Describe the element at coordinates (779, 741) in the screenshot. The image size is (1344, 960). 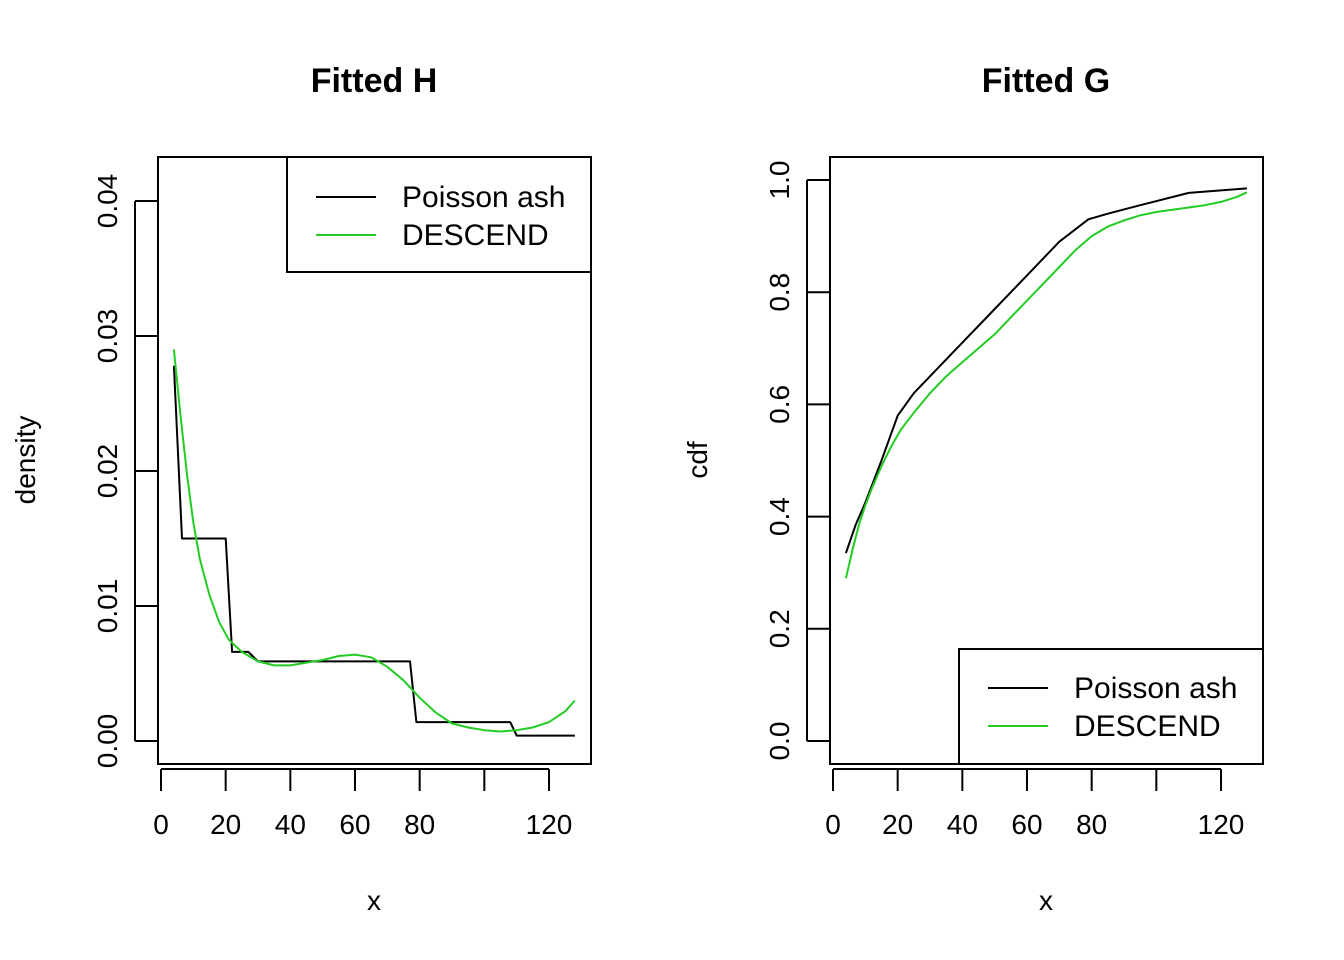
I see `y-tick-label: 0.0` at that location.